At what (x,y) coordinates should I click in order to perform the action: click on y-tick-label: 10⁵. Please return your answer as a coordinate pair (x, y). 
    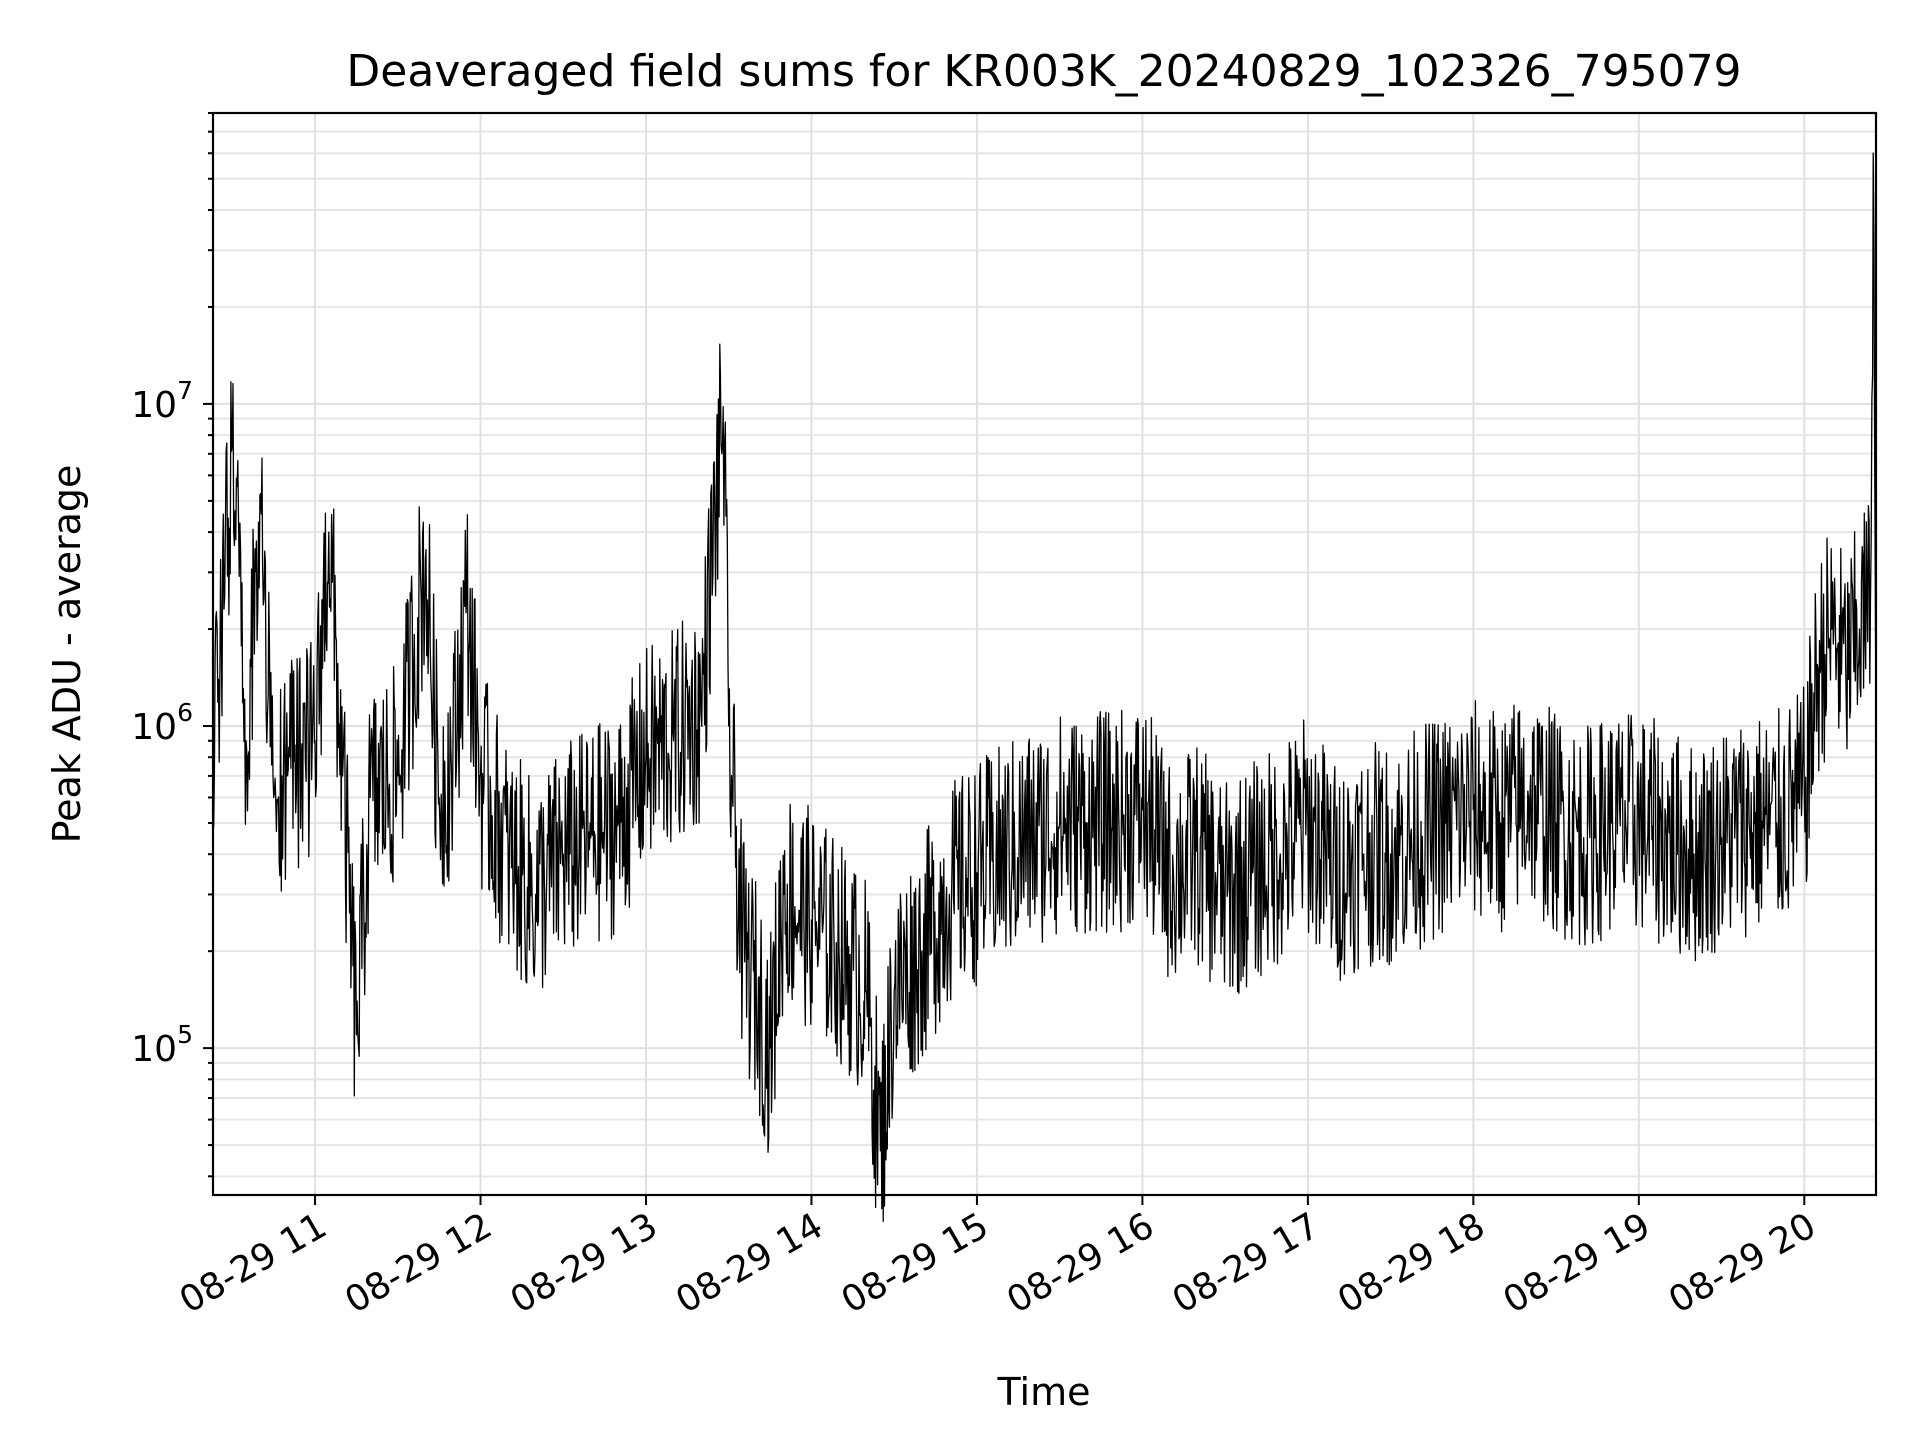
    Looking at the image, I should click on (162, 1045).